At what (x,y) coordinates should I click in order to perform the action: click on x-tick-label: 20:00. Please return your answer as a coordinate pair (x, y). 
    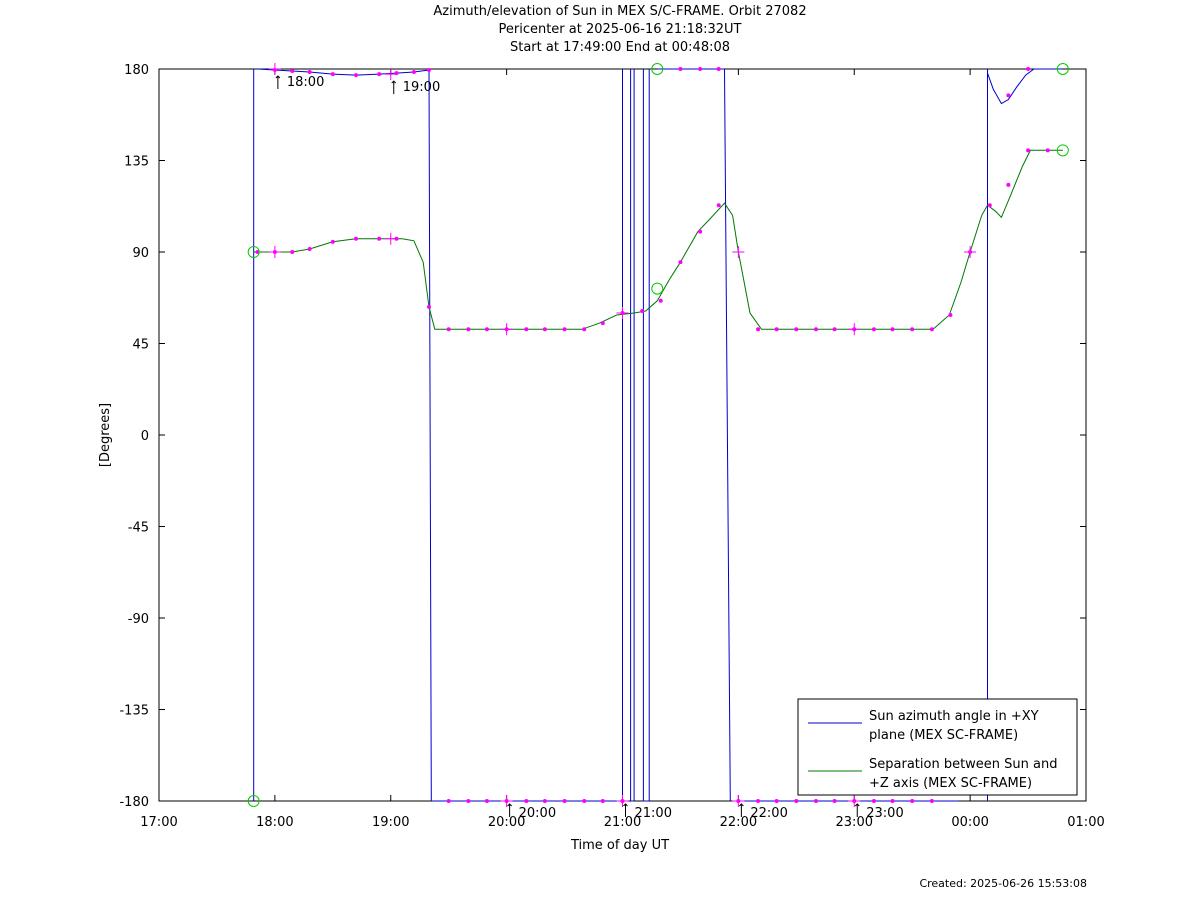
    Looking at the image, I should click on (506, 822).